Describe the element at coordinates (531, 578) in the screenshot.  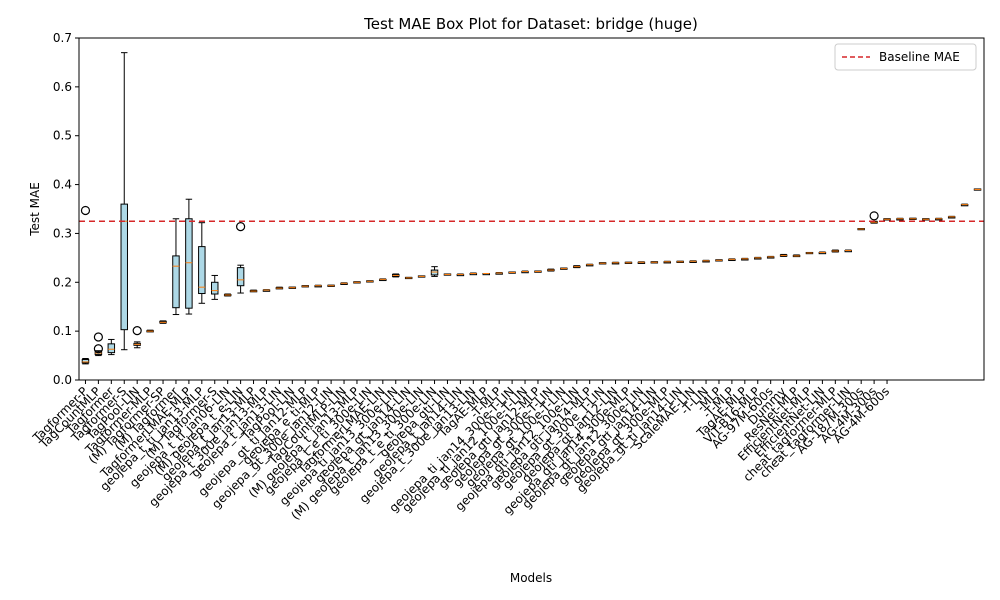
I see `x-axis-label: Models` at that location.